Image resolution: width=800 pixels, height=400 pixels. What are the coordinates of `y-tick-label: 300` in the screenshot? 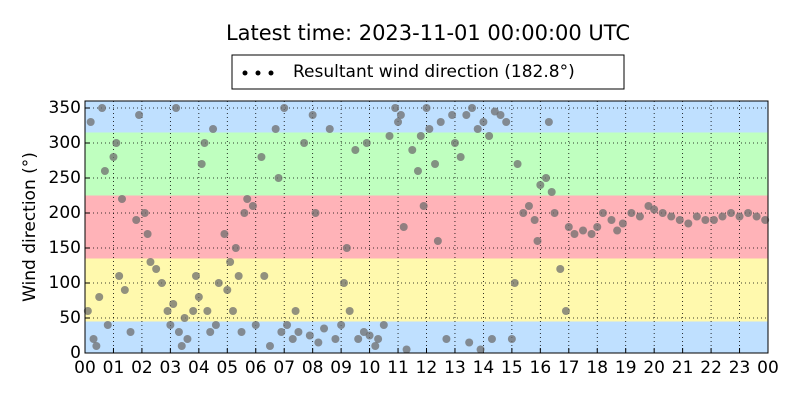 It's located at (65, 143).